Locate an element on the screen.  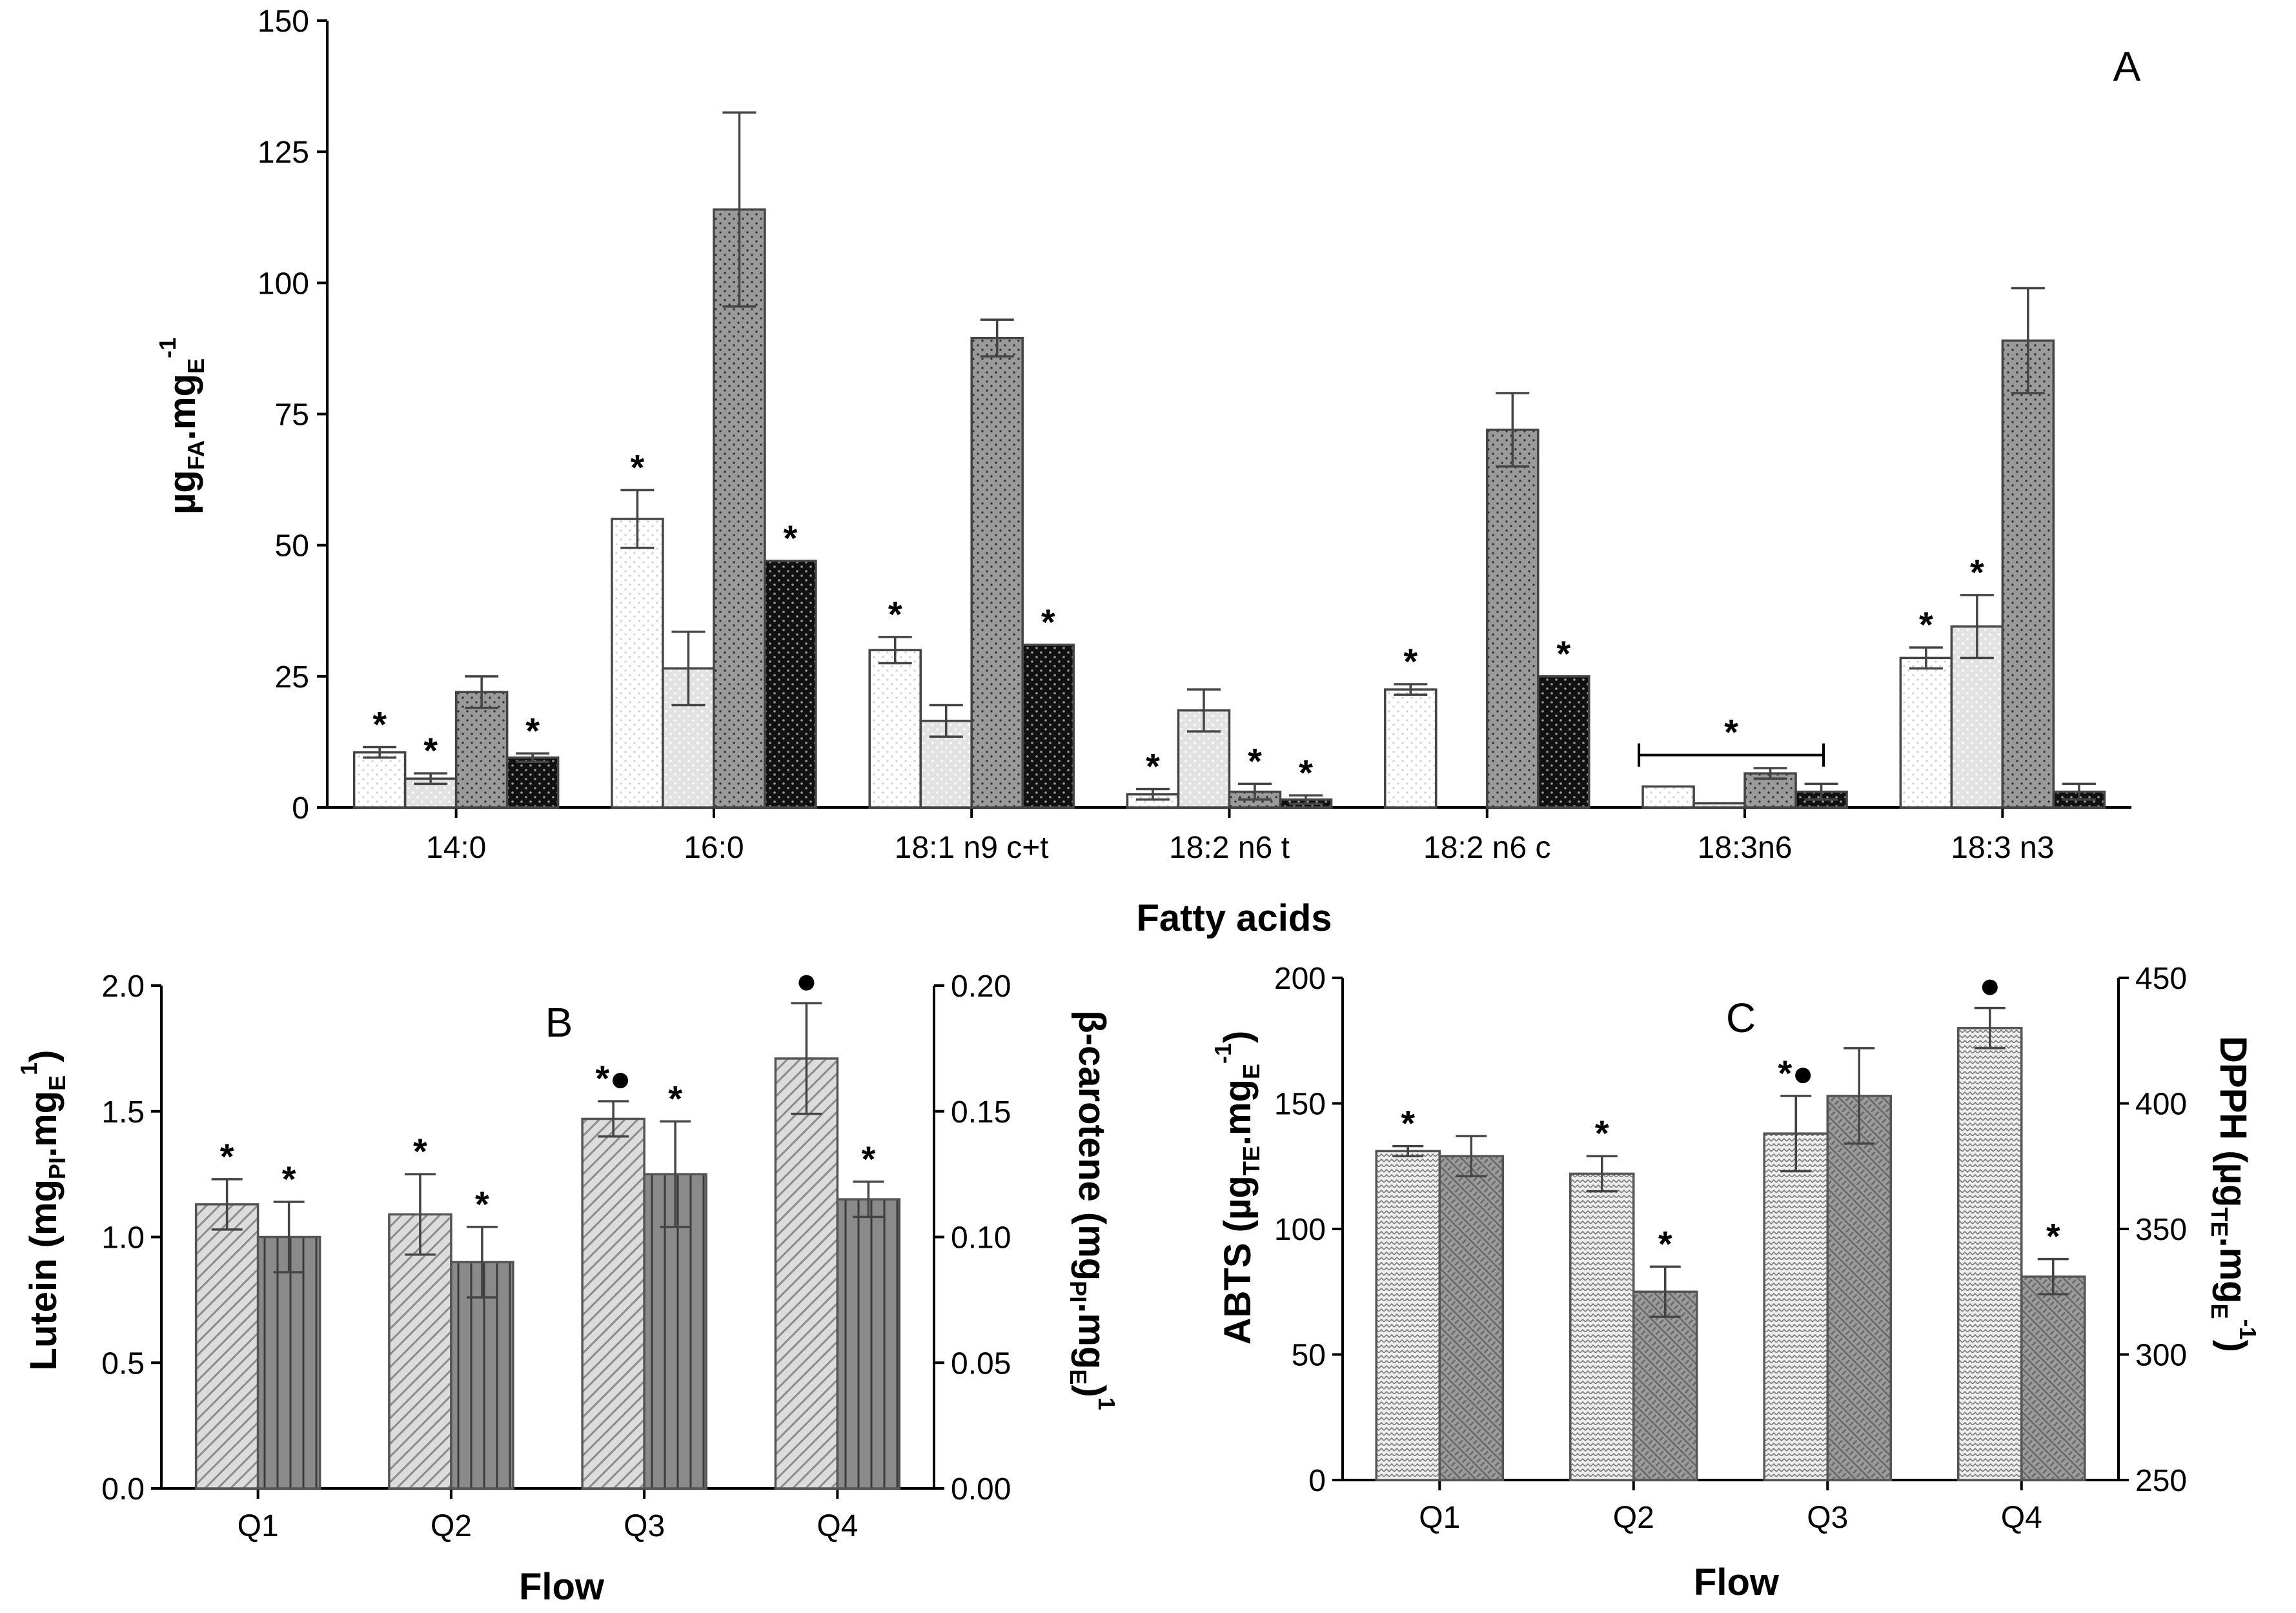
y-right-tick-label: 300 is located at coordinates (2161, 1356).